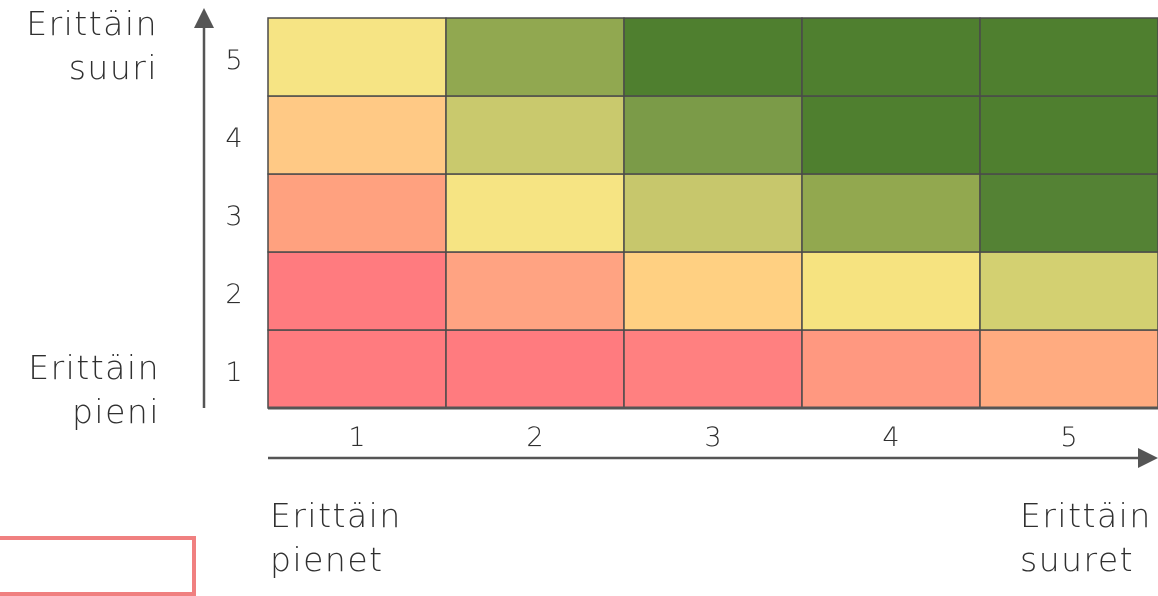  I want to click on heatmap-cell-x2-y5, so click(535, 57).